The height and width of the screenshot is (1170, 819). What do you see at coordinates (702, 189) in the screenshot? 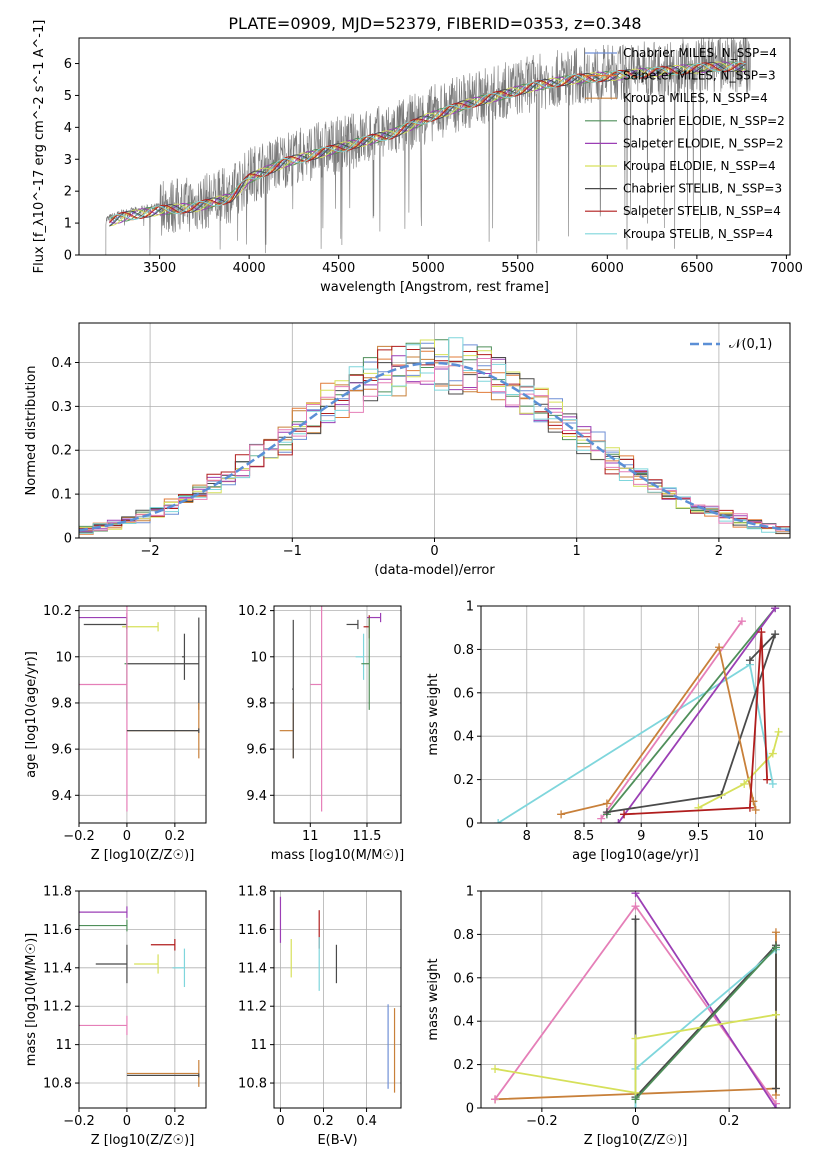
I see `legend-label: Chabrier STELIB, N_SSP=3` at bounding box center [702, 189].